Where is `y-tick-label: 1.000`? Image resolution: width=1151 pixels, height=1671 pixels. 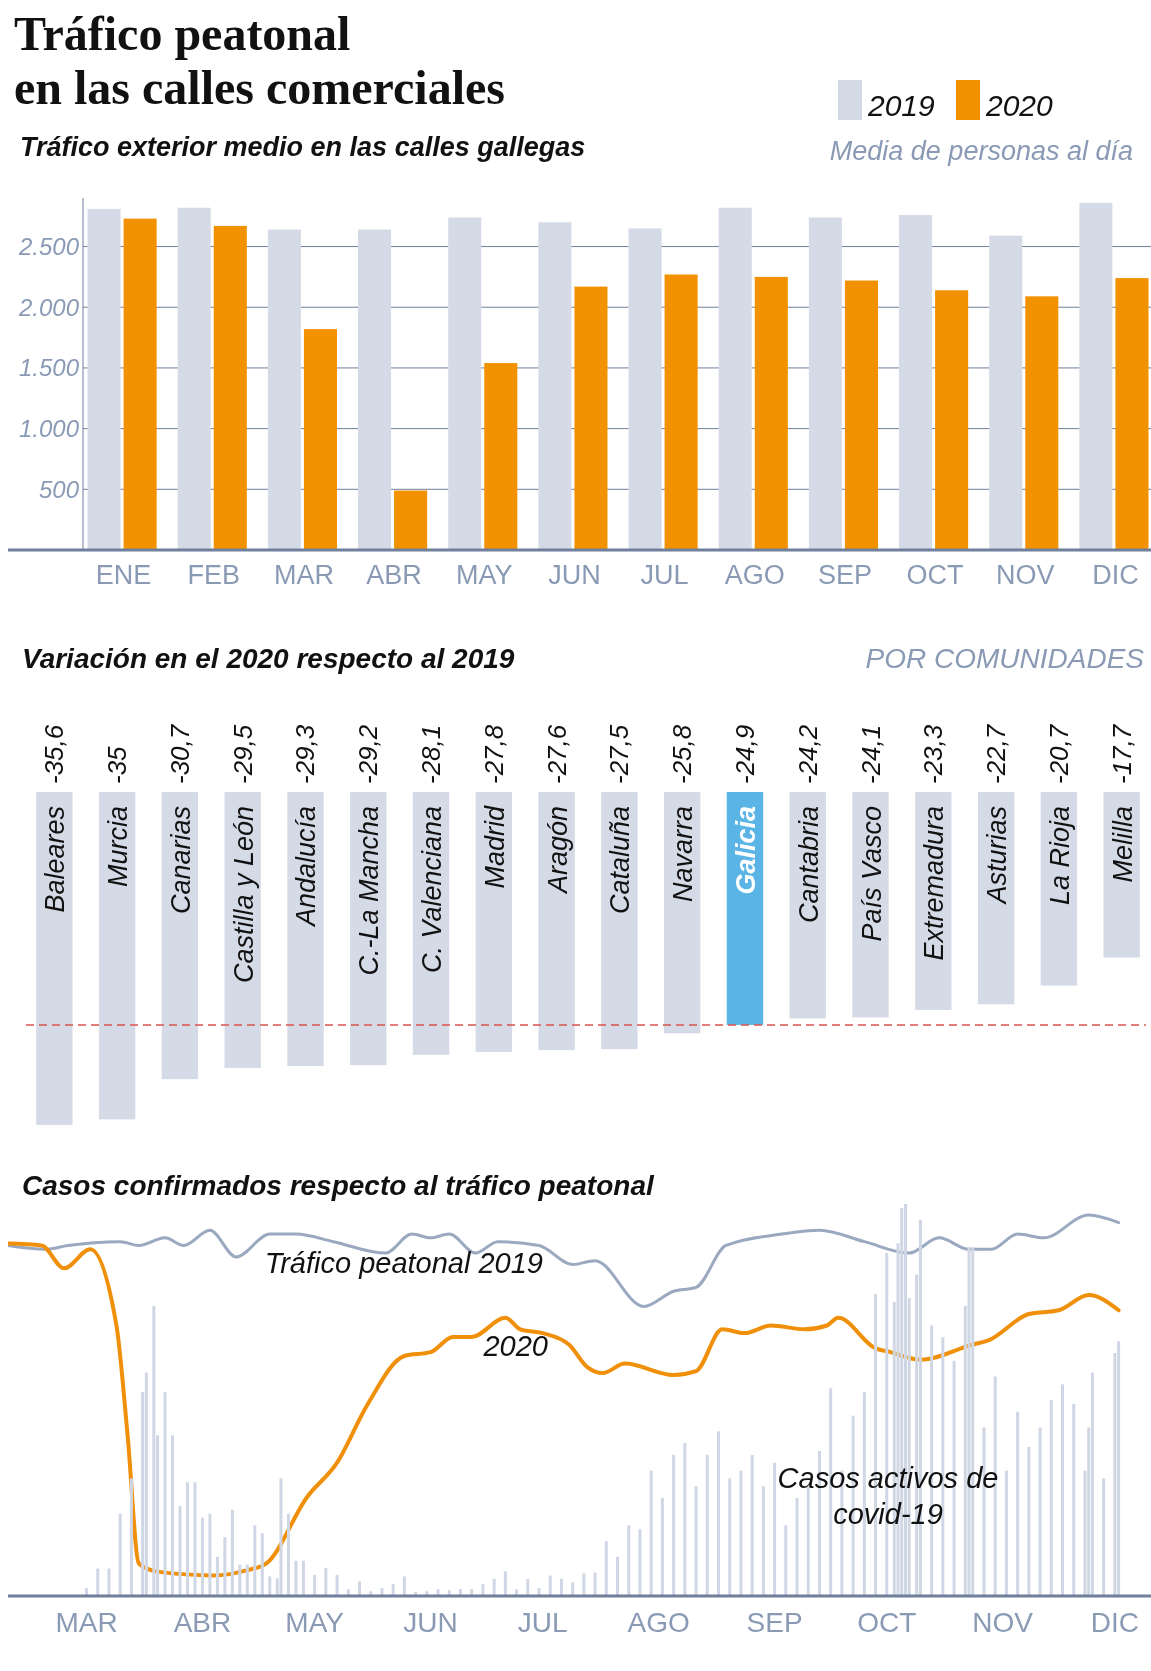 y-tick-label: 1.000 is located at coordinates (49, 429).